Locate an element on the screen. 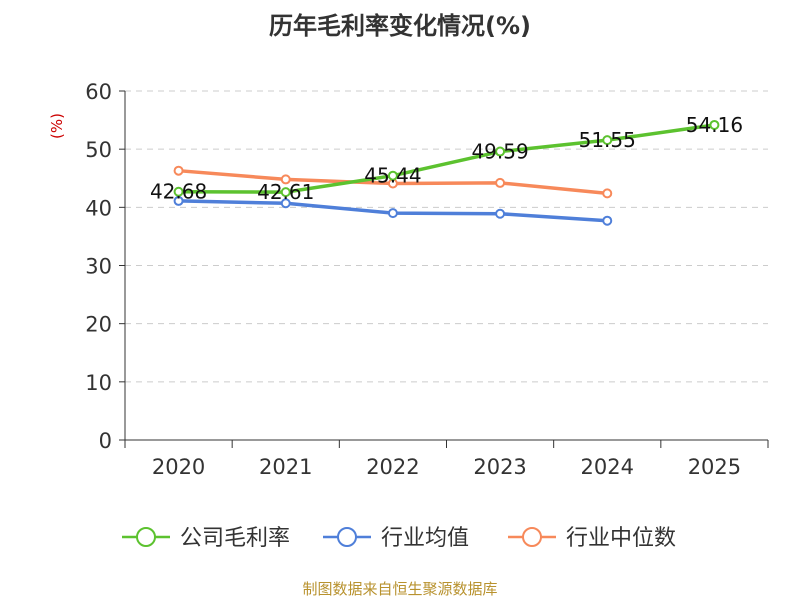  data-label: 45.44 is located at coordinates (392, 176).